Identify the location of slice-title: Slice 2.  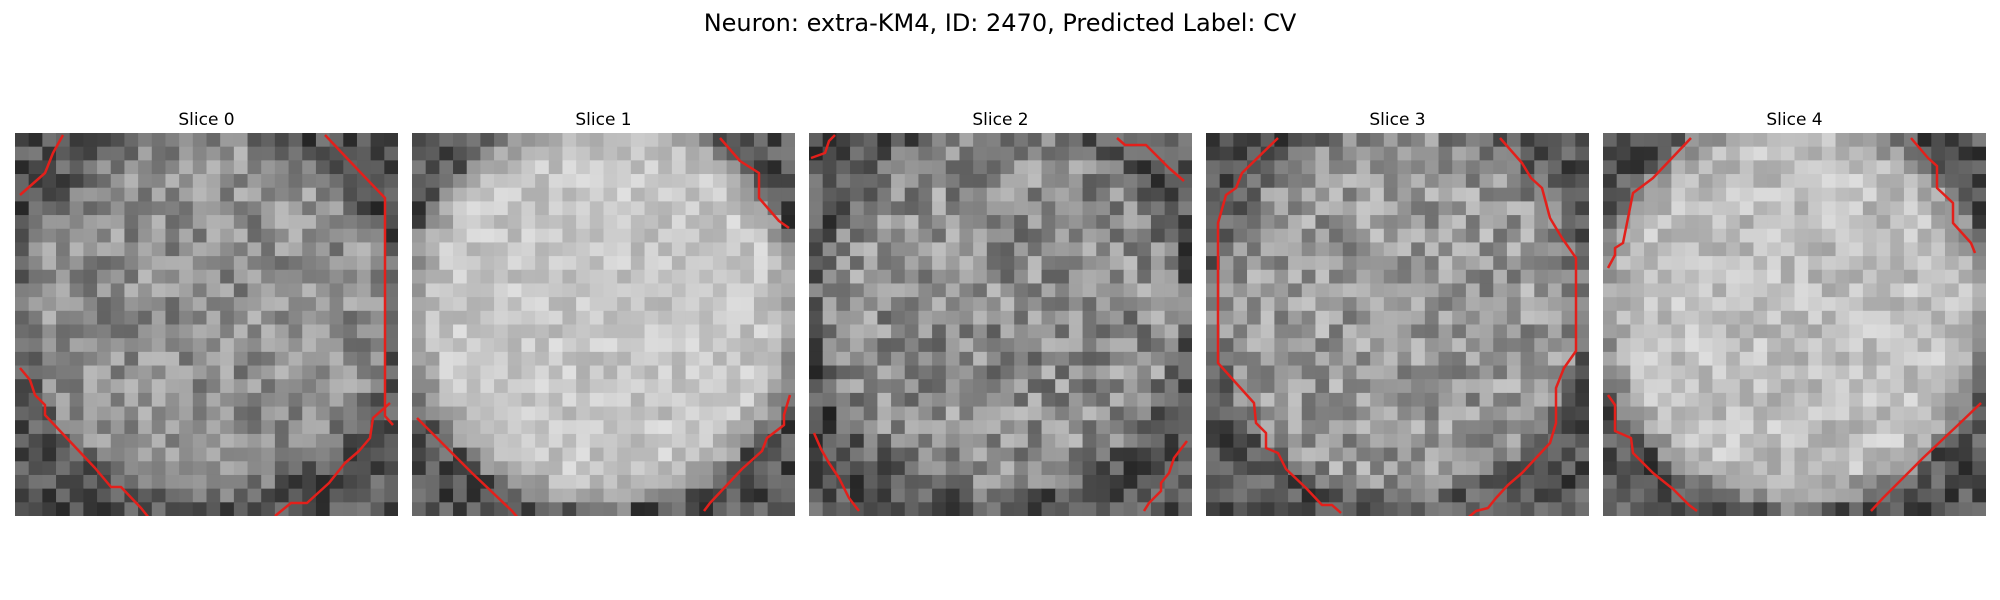
(1000, 120).